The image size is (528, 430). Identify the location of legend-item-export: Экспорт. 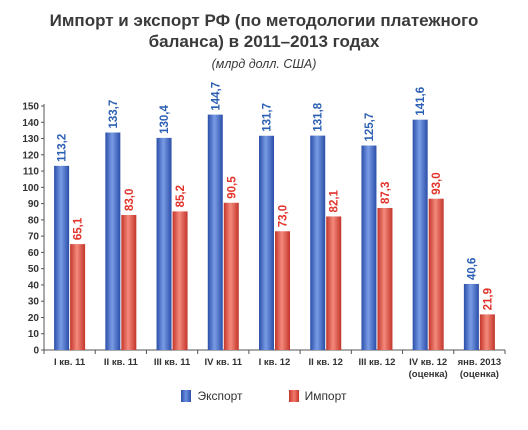
(212, 396).